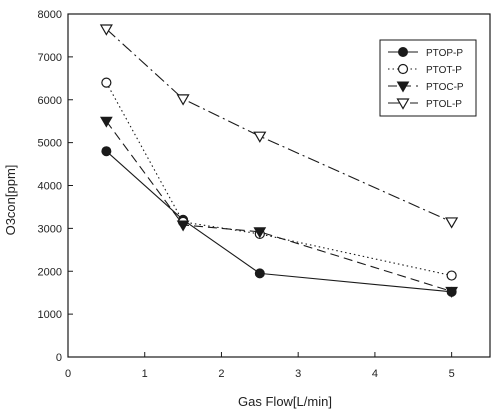 Image resolution: width=501 pixels, height=414 pixels. What do you see at coordinates (50, 187) in the screenshot?
I see `y-tick-label: 4000` at bounding box center [50, 187].